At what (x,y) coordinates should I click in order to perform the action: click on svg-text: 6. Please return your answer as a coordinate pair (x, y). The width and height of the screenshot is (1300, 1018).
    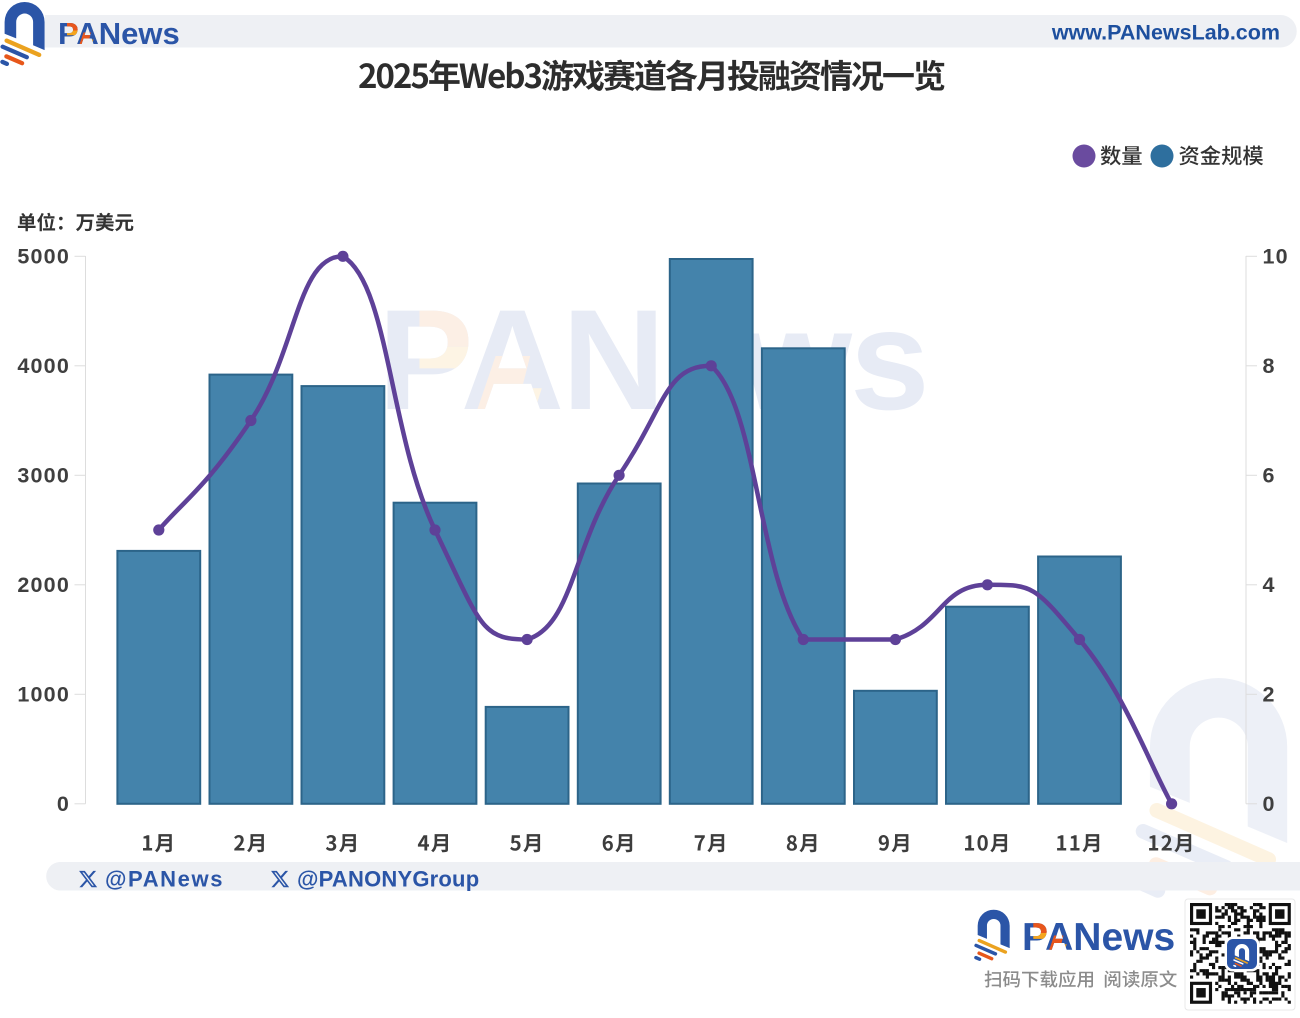
    Looking at the image, I should click on (1269, 475).